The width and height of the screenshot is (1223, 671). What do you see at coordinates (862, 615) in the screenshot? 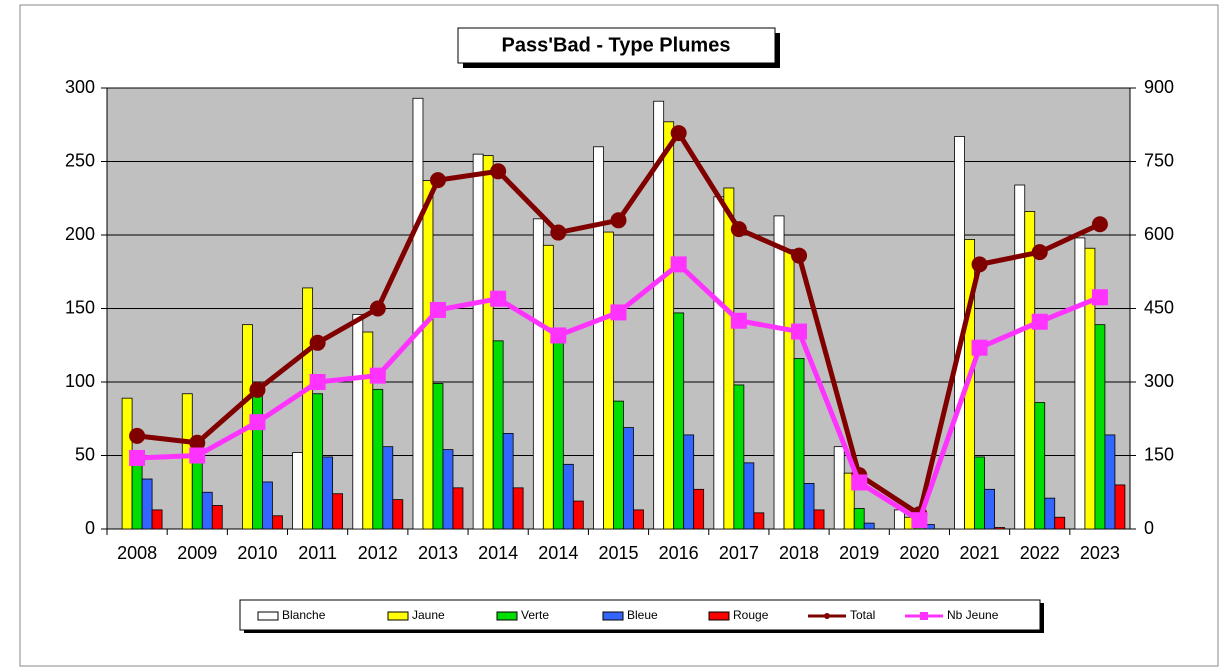
I see `legend-label: Total` at bounding box center [862, 615].